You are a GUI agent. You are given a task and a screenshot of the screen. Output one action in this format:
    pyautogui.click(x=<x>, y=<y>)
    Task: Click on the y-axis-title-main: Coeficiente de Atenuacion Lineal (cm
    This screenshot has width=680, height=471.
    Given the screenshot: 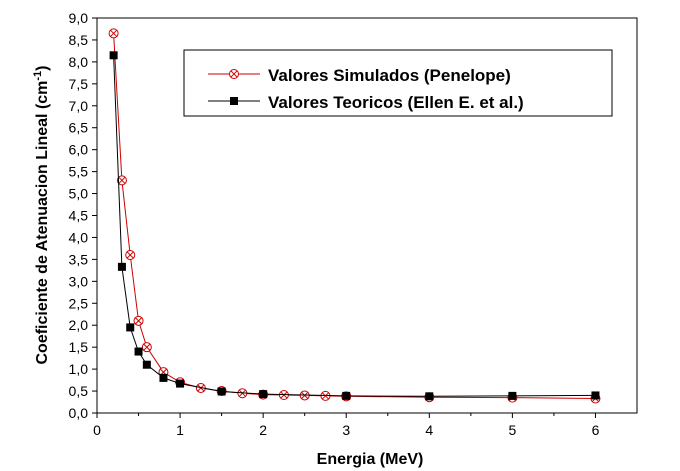 What is the action you would take?
    pyautogui.click(x=42, y=223)
    